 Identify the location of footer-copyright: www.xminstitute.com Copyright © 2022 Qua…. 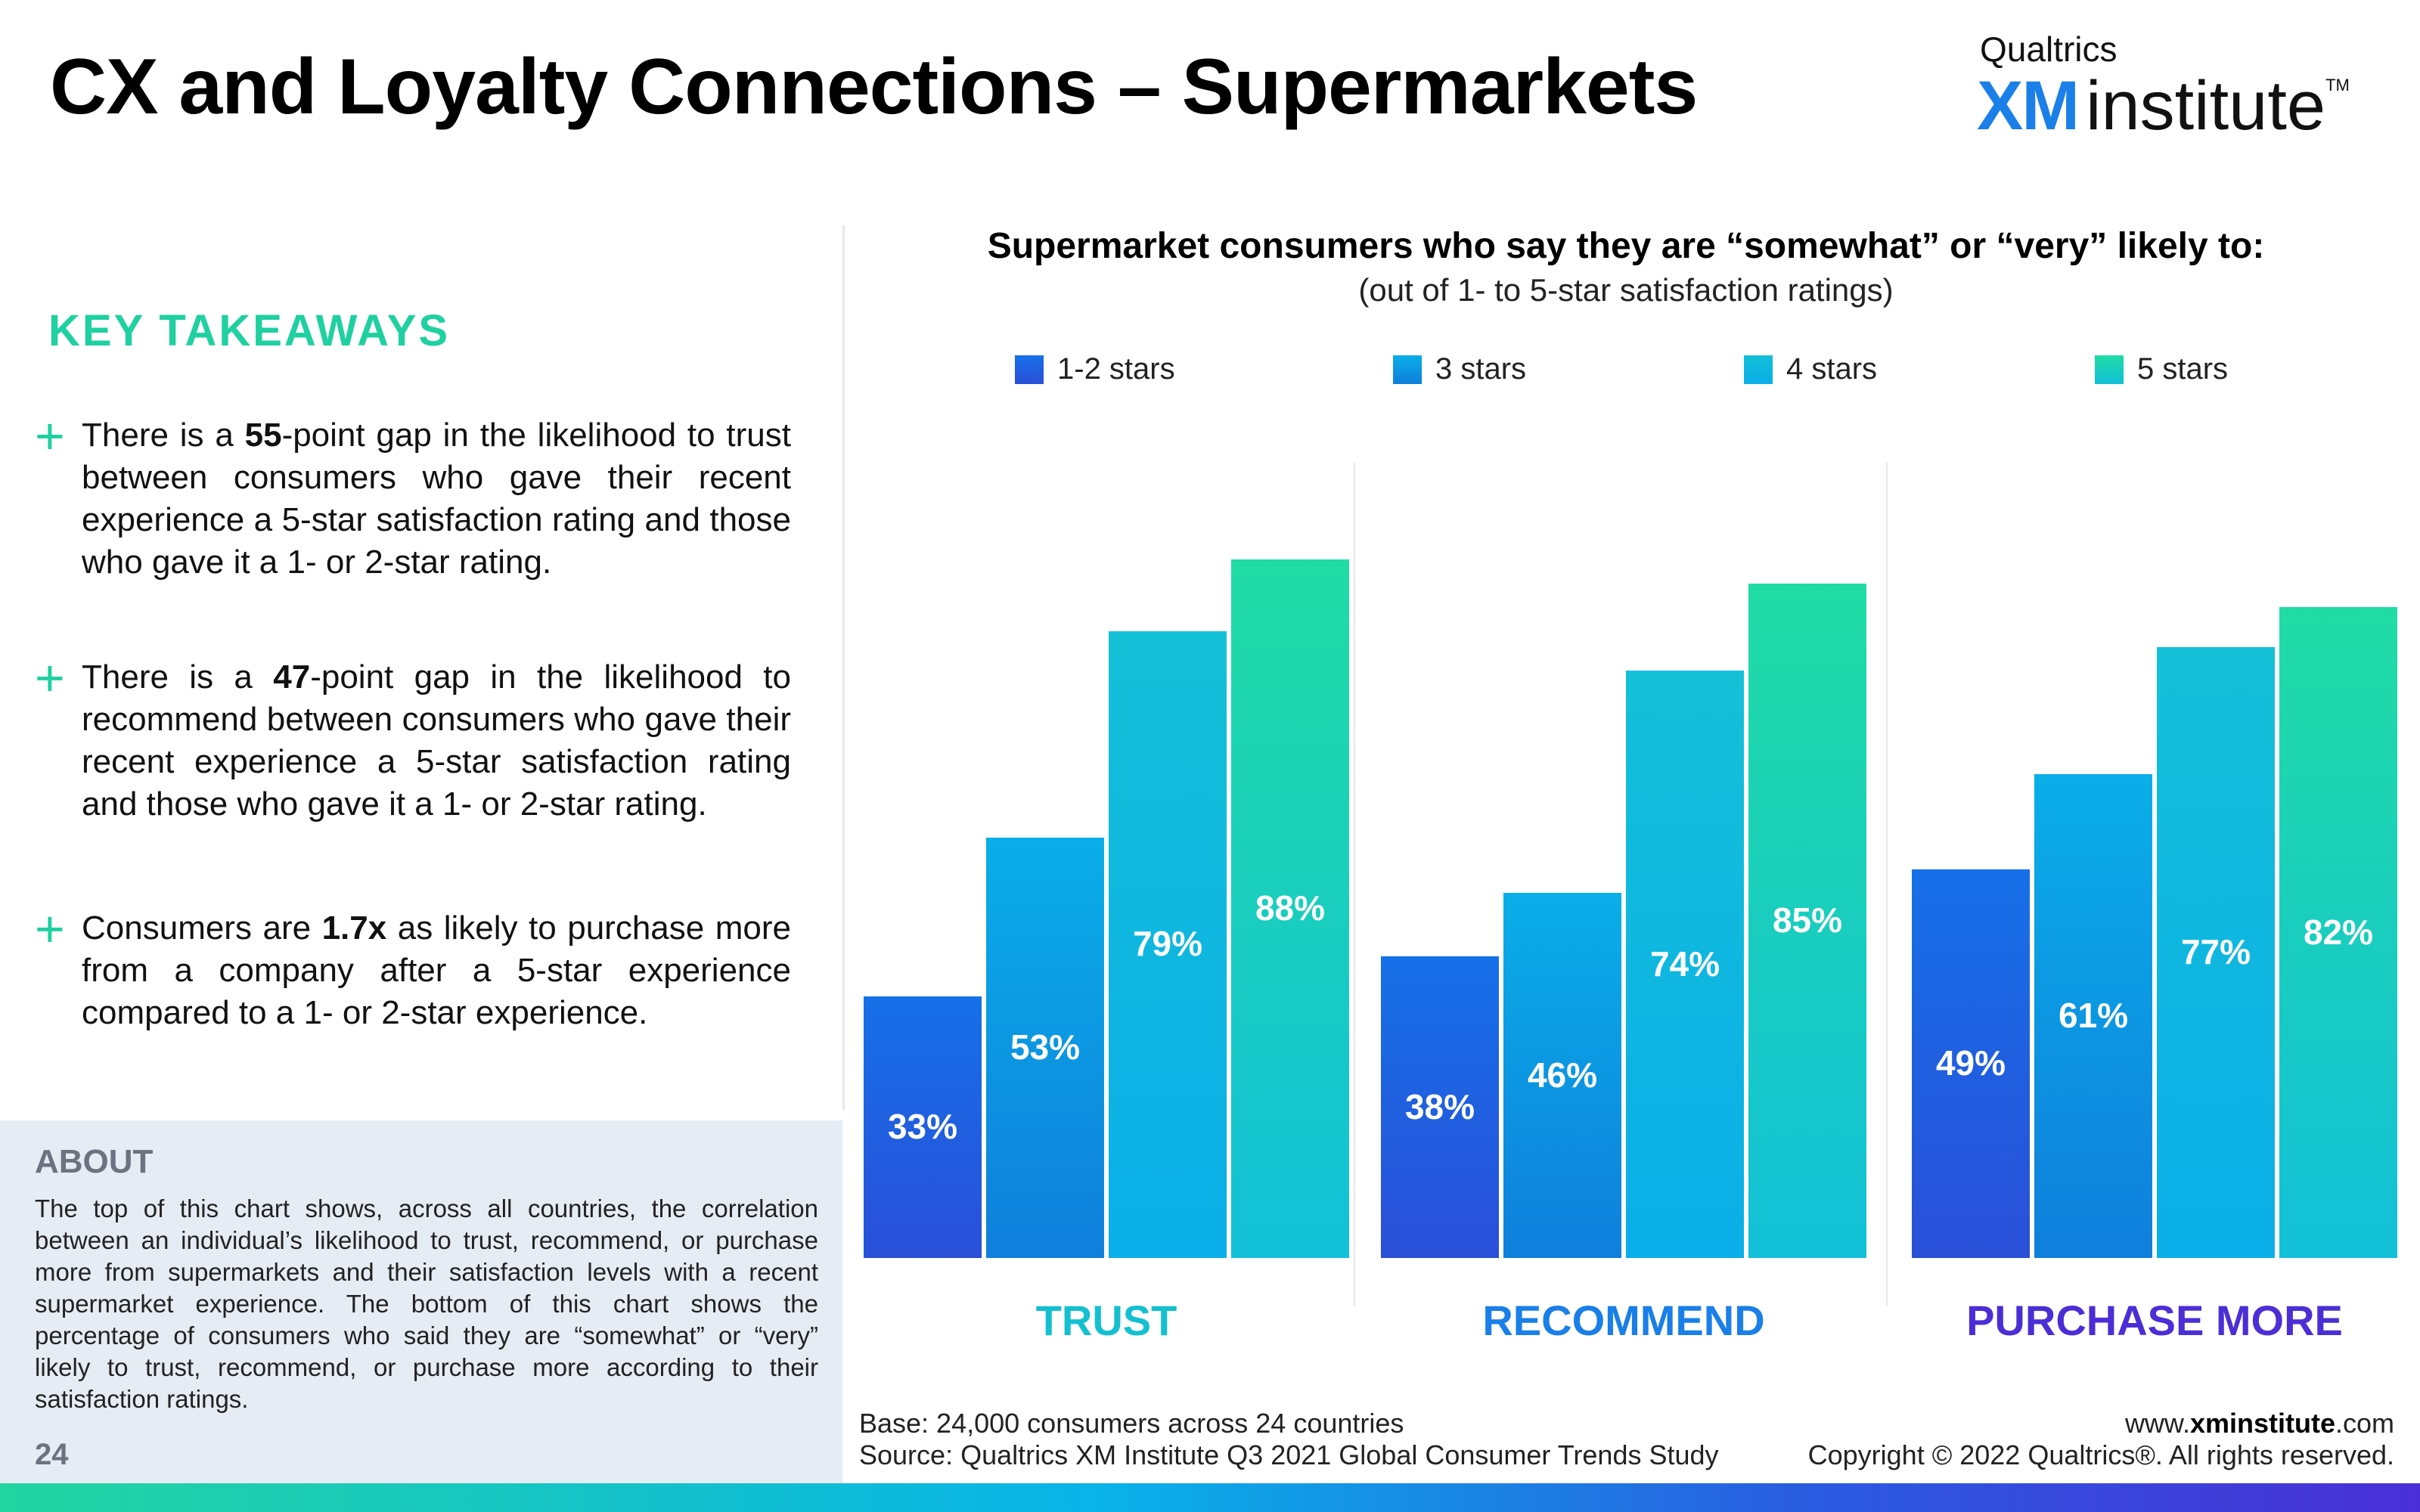
(2101, 1439).